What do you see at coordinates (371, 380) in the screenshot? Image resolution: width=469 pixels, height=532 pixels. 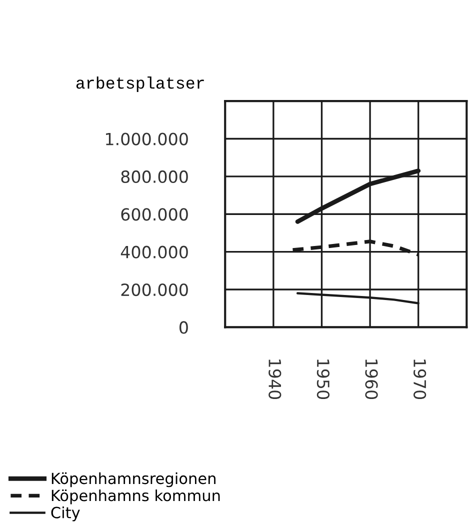 I see `x-tick-label: 1960` at bounding box center [371, 380].